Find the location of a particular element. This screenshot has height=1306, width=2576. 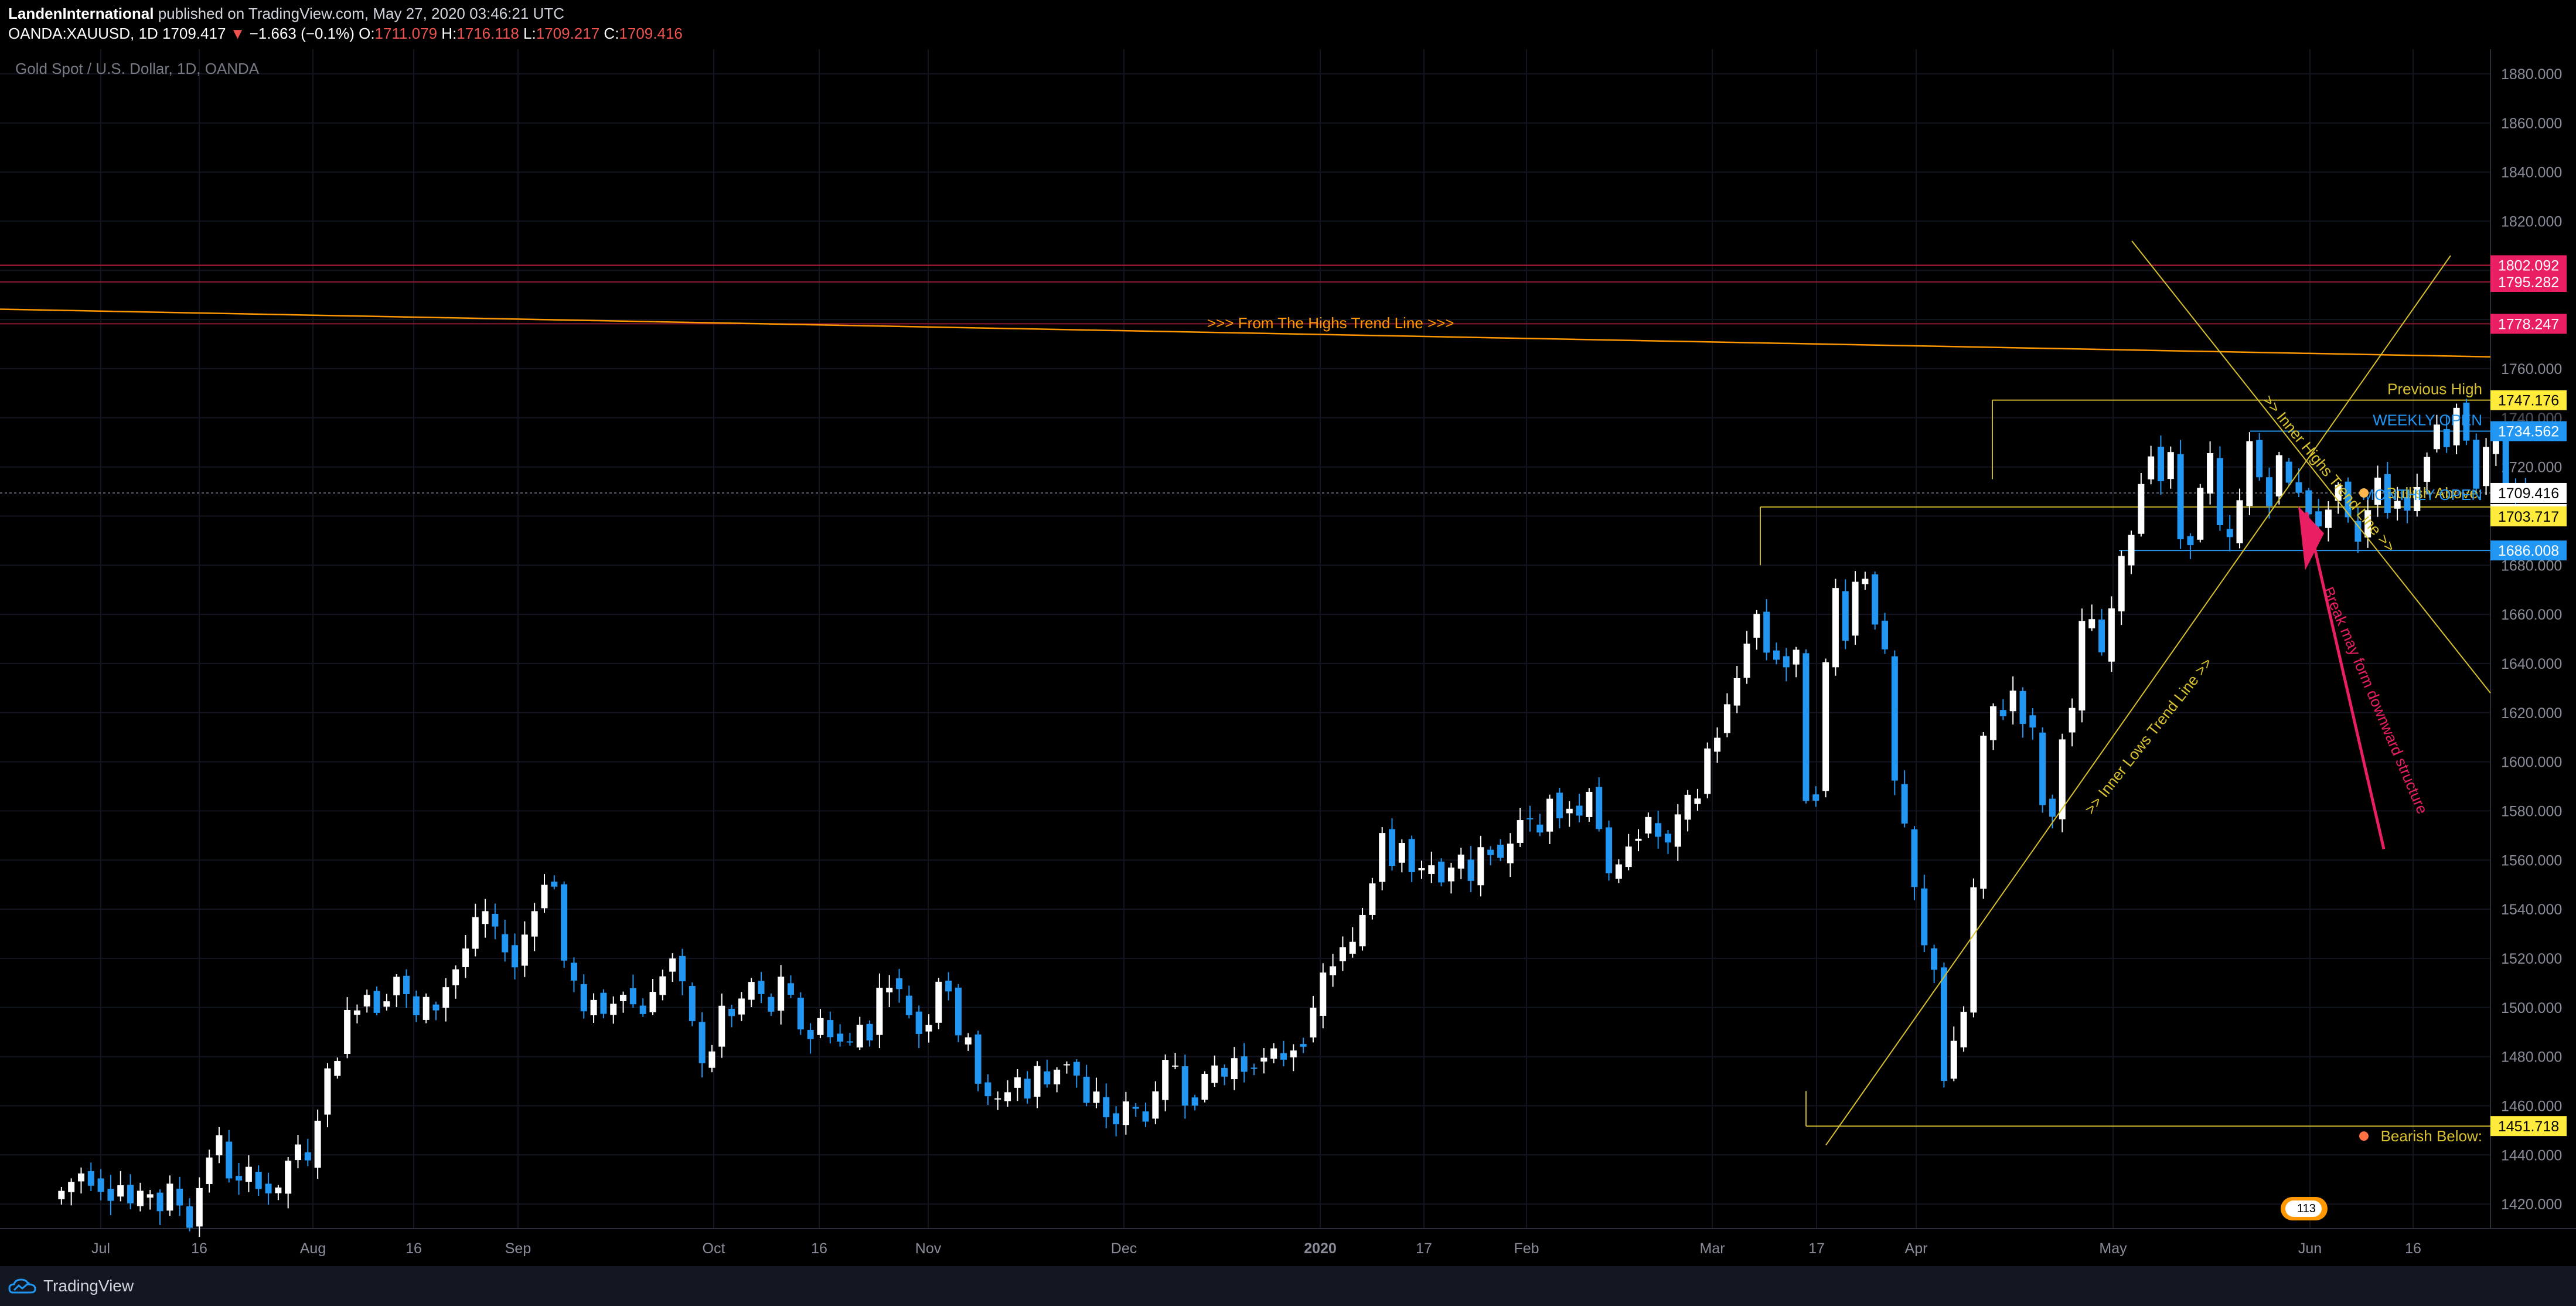

price-tag-monthly: 1686.008 is located at coordinates (2528, 551).